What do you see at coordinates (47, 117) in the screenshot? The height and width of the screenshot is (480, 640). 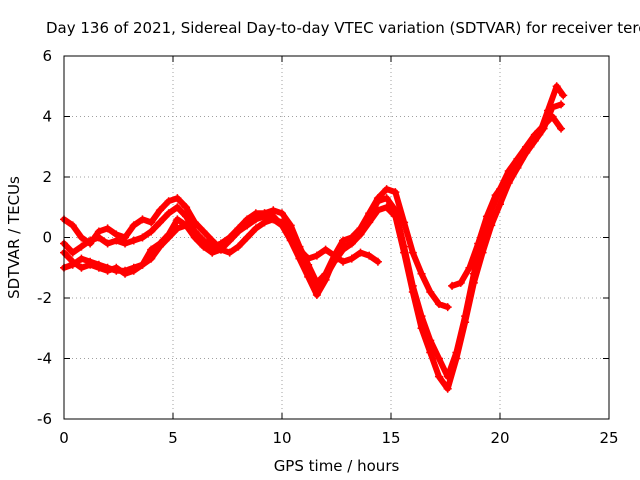 I see `y-tick-label: 4` at bounding box center [47, 117].